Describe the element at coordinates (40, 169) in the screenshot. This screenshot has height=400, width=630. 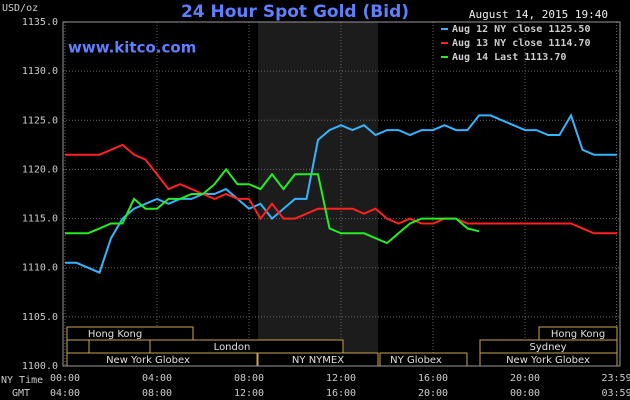
I see `y-tick-label: 1120.0` at that location.